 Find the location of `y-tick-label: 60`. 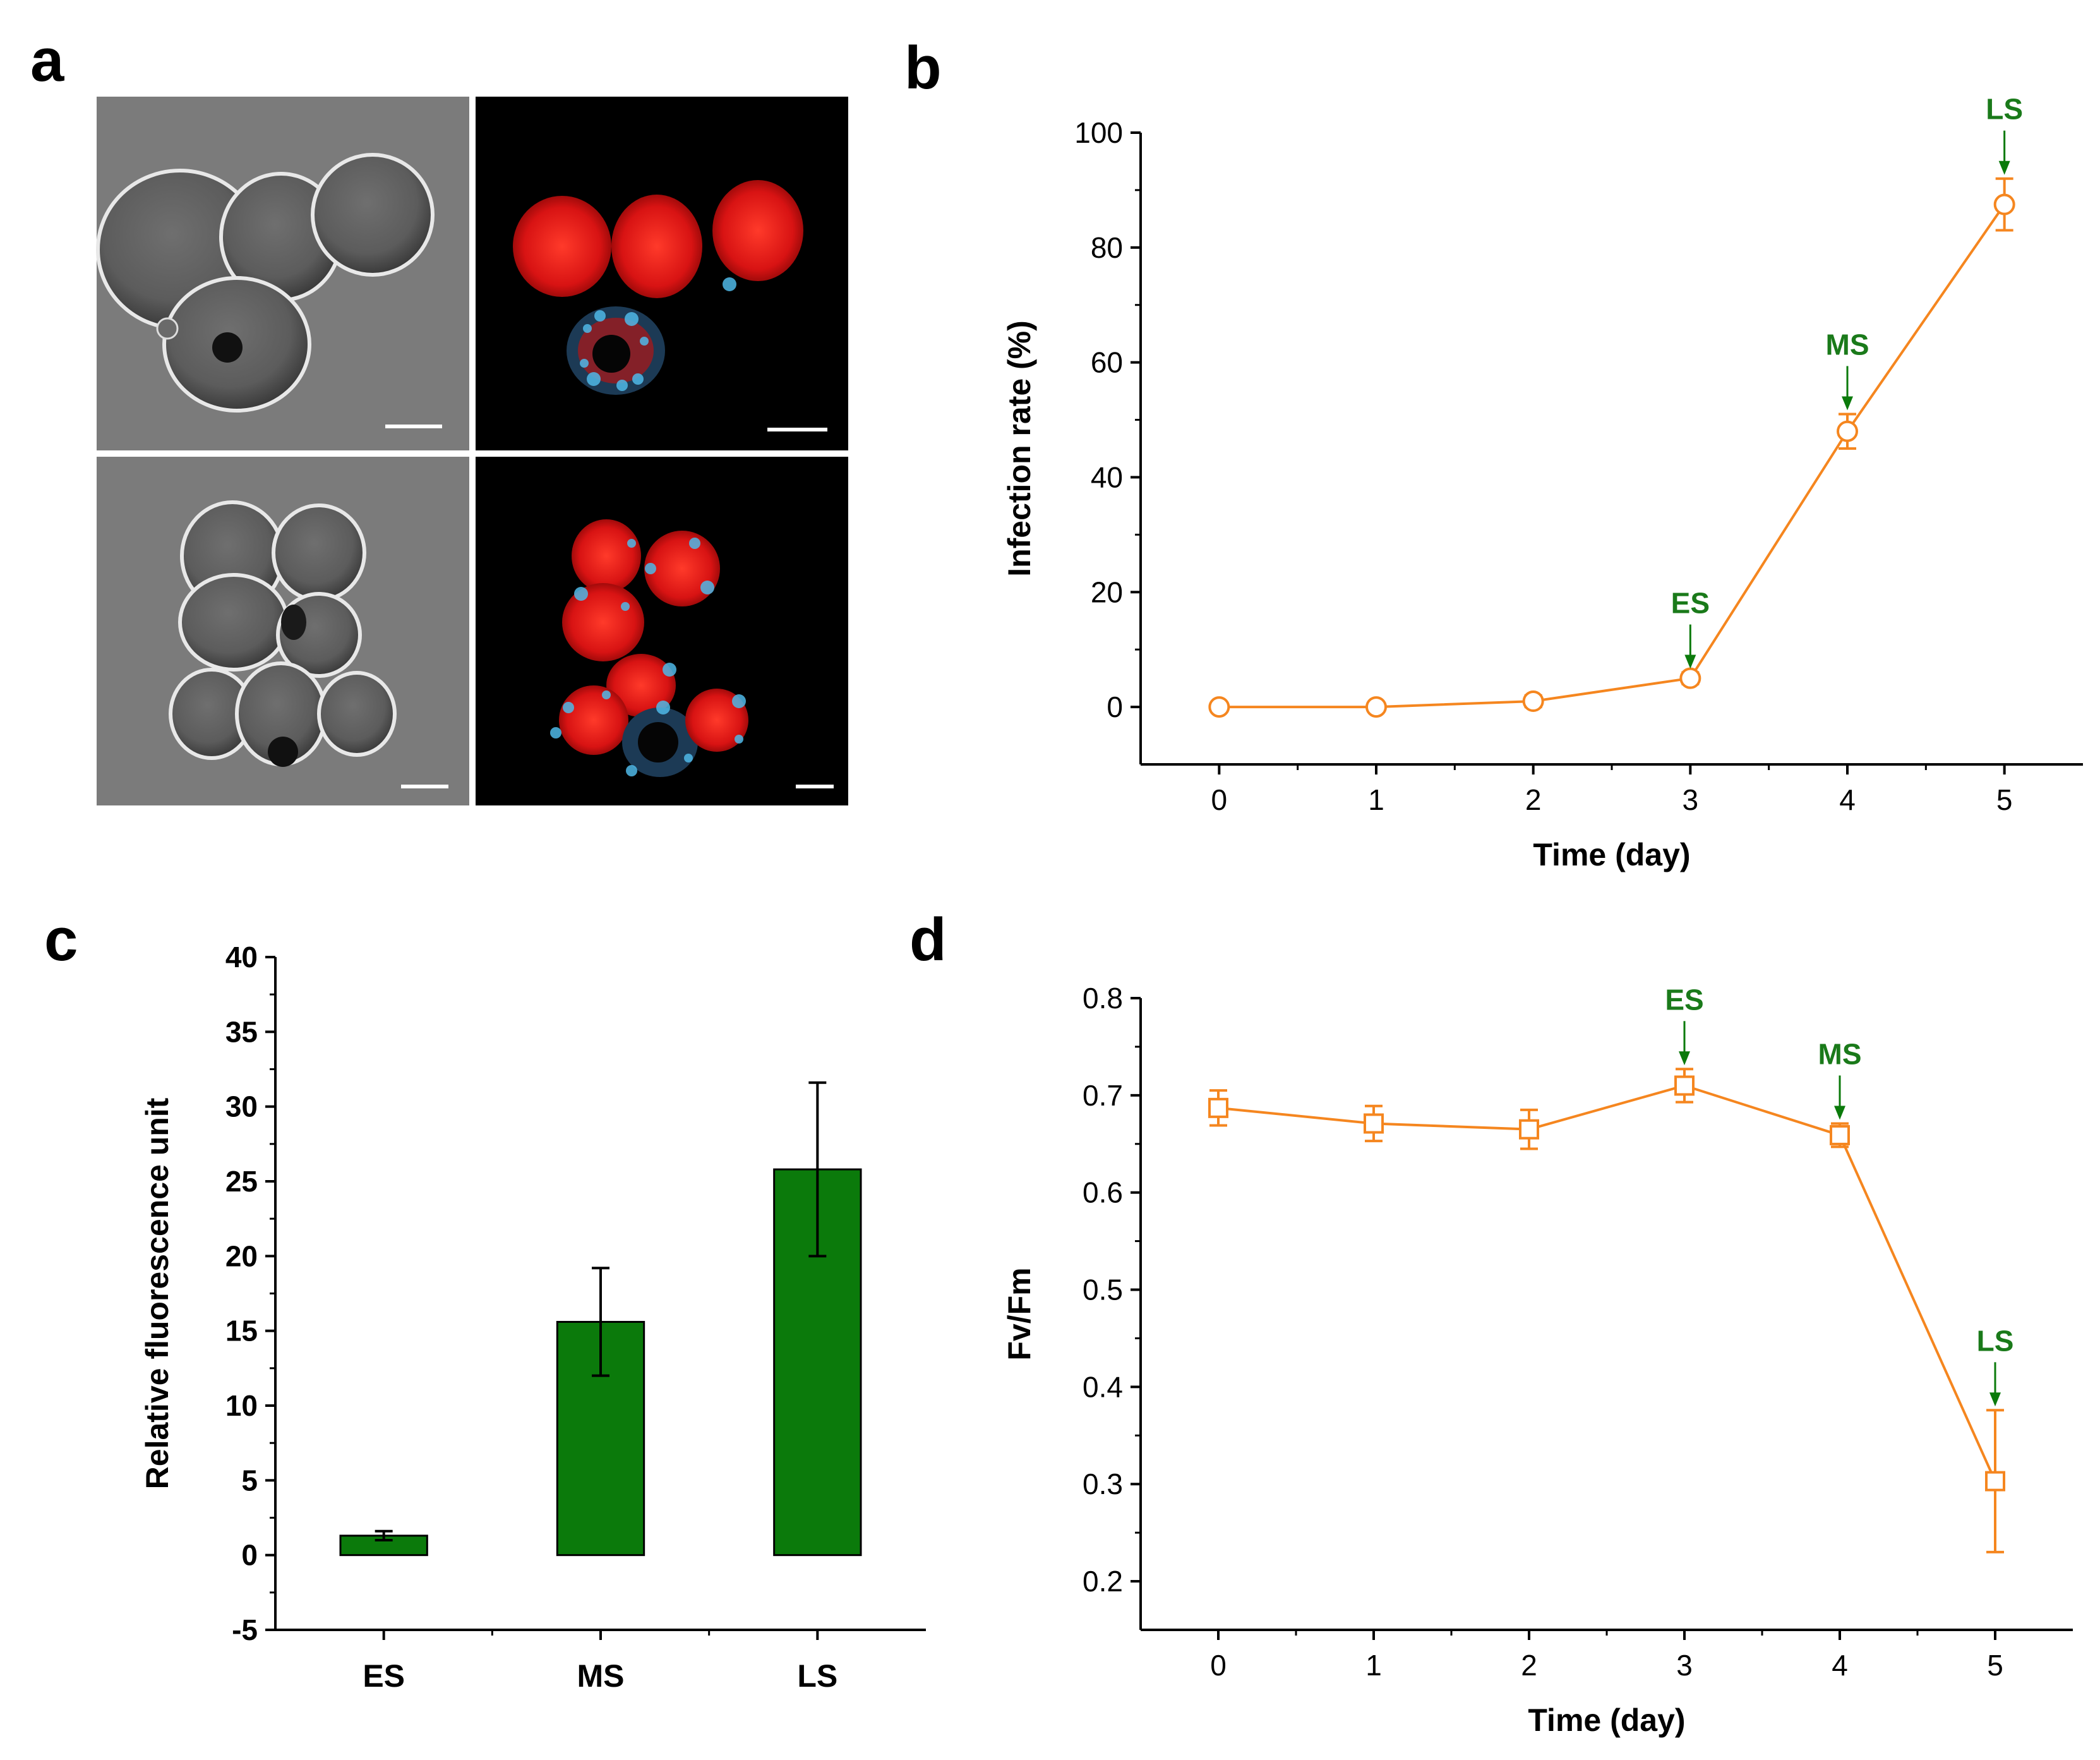

y-tick-label: 60 is located at coordinates (1107, 362).